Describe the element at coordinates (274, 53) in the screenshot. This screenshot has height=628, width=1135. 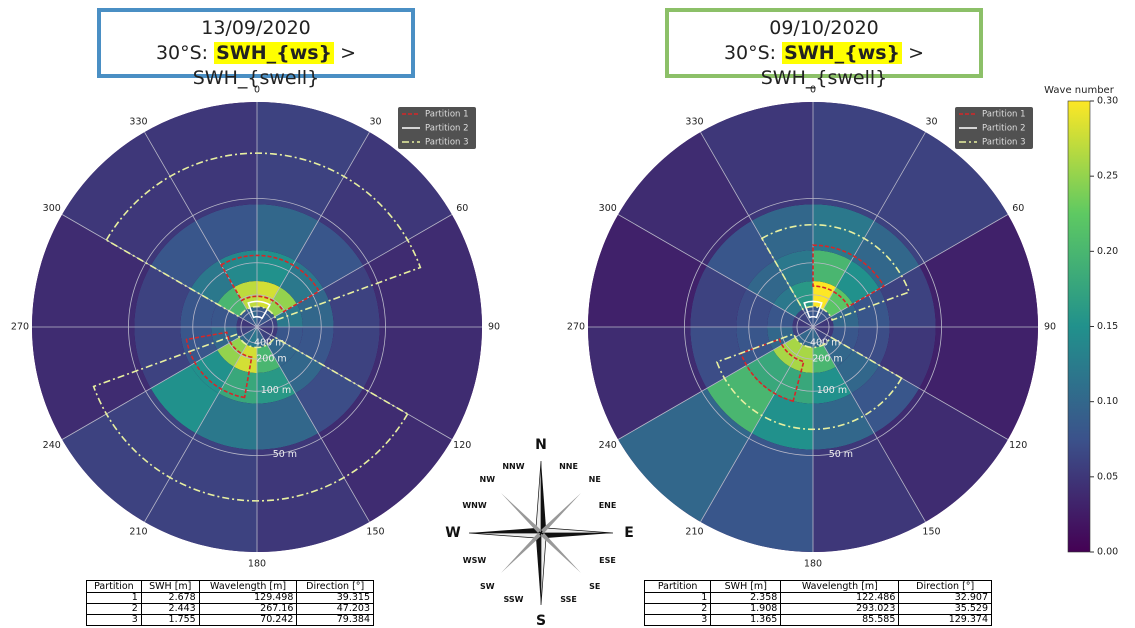
I see `title-highlight: SWH_{ws}` at that location.